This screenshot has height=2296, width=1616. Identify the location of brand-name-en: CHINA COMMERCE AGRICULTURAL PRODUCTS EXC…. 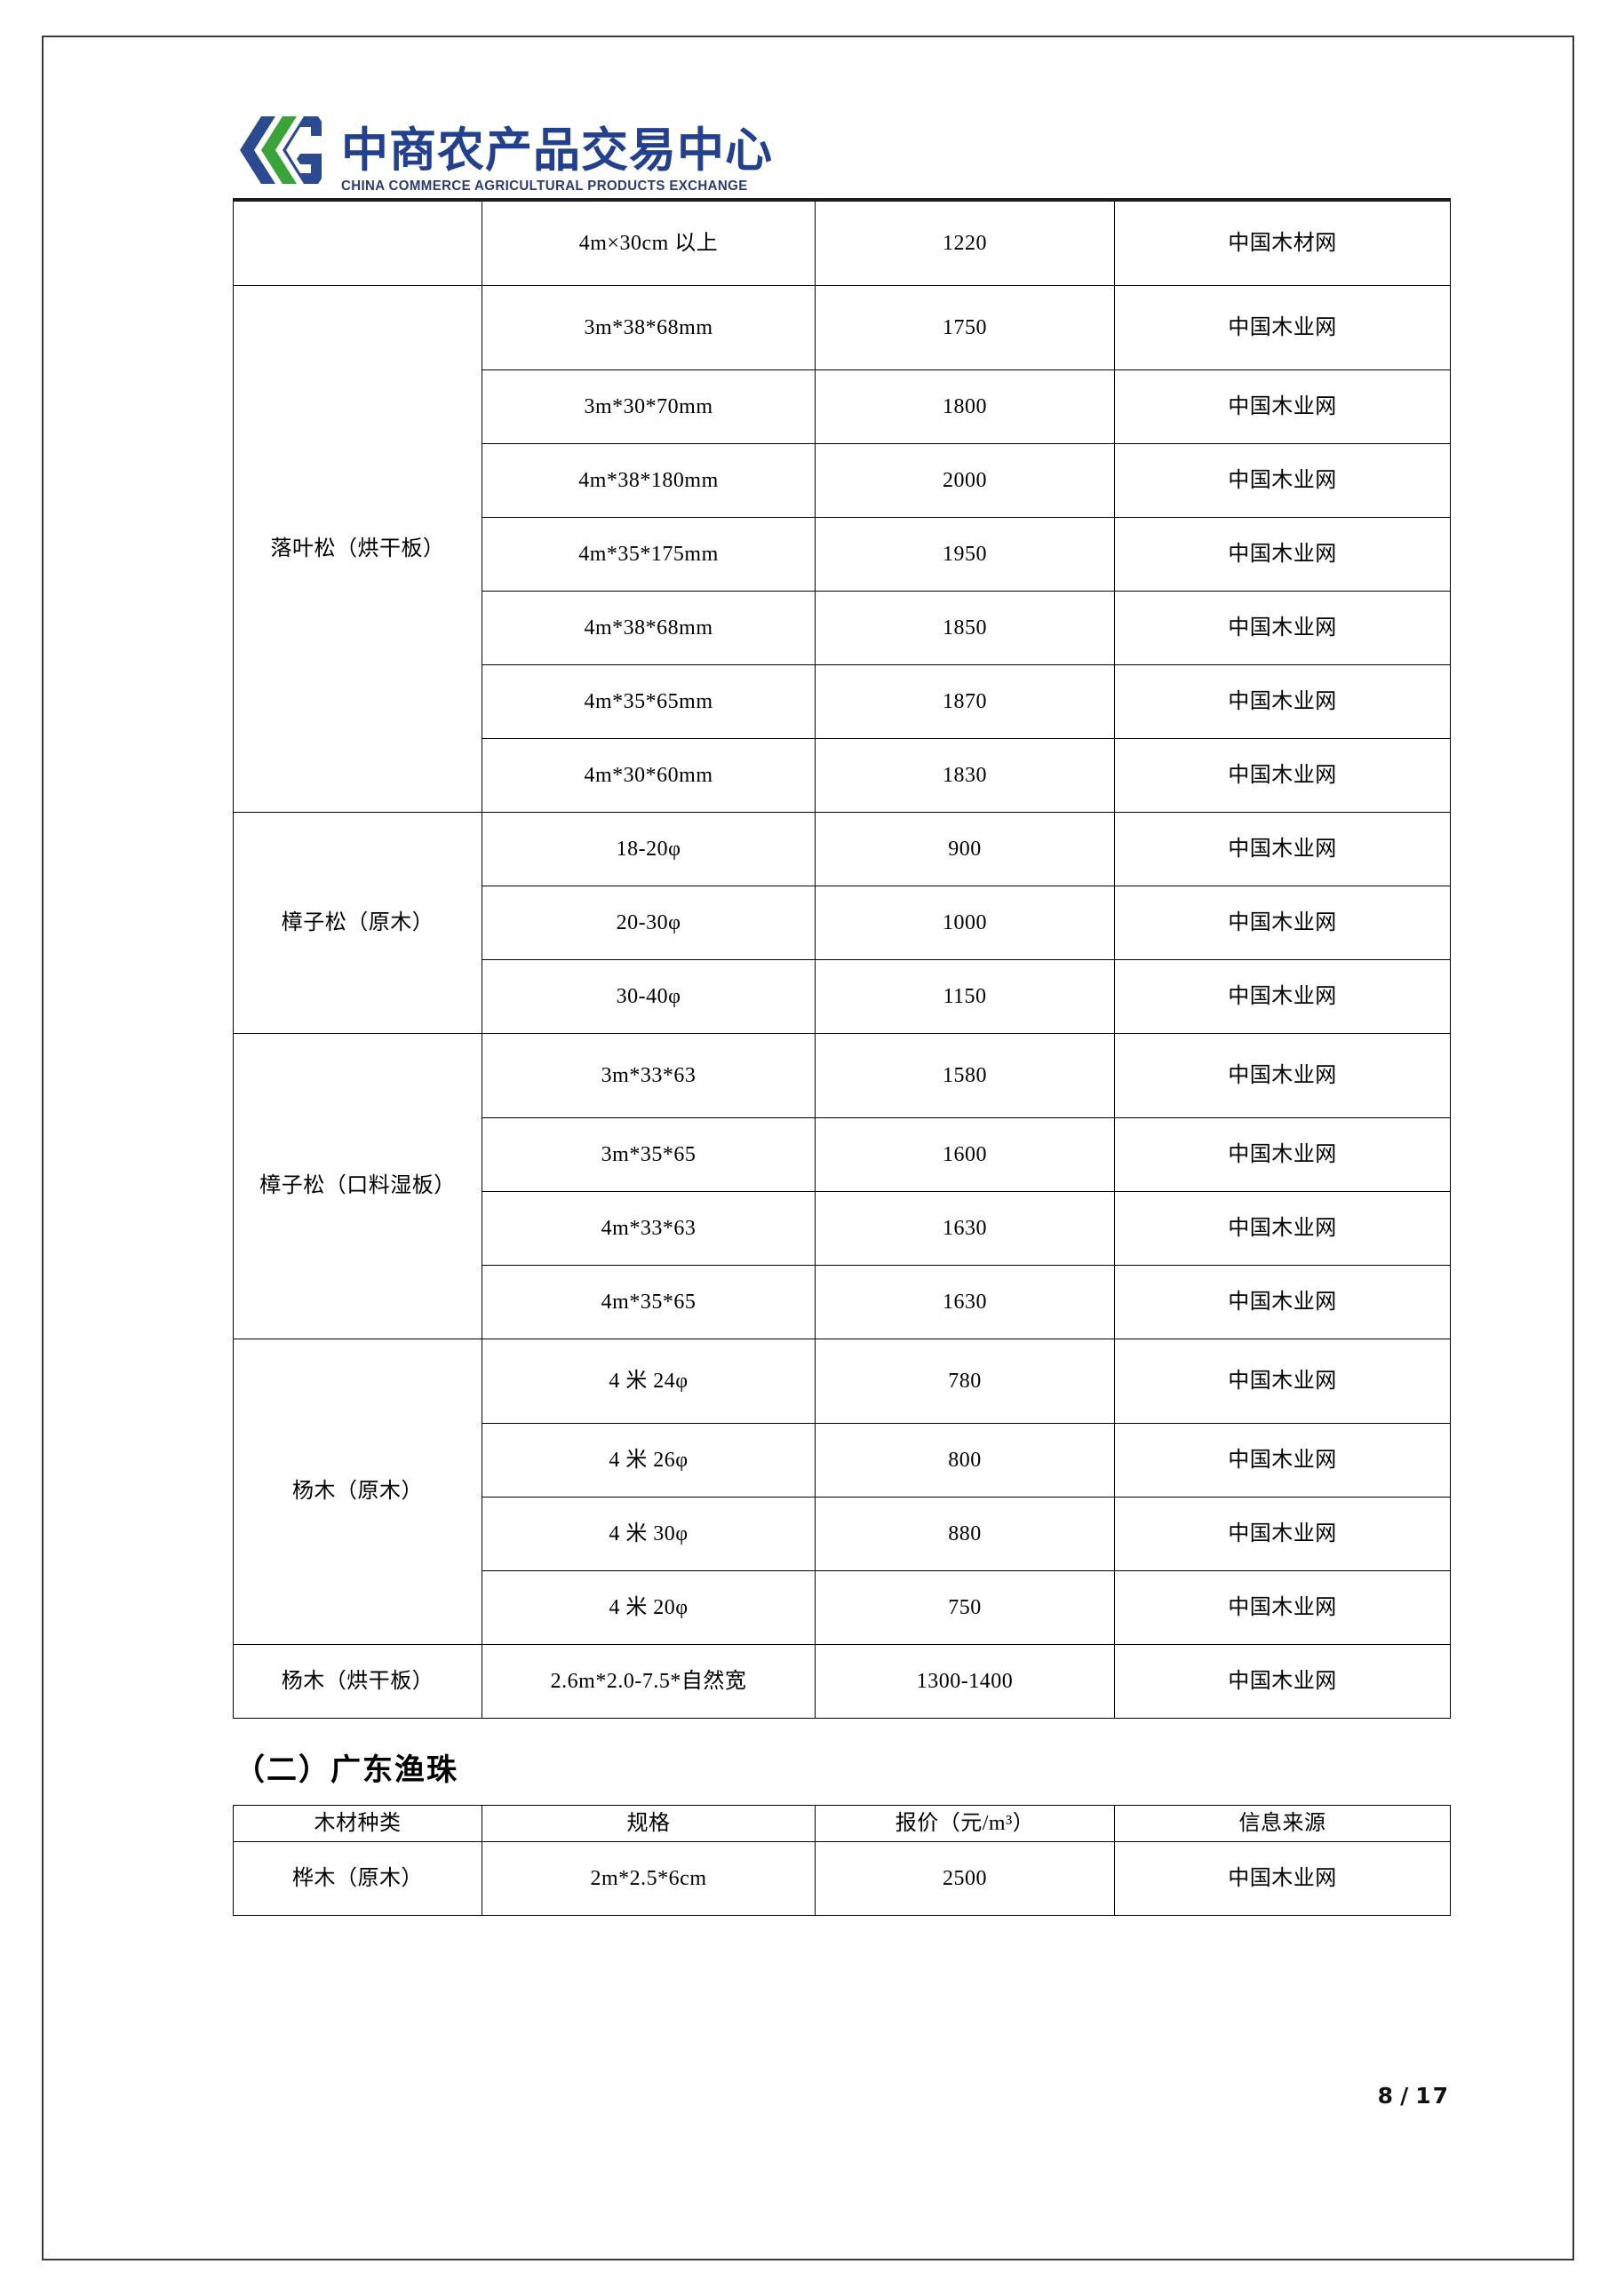
(544, 186).